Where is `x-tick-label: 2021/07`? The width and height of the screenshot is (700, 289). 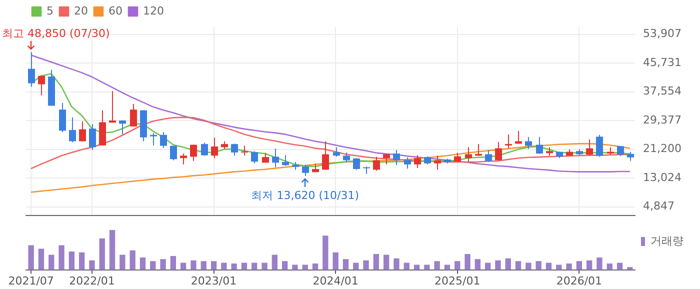
x-tick-label: 2021/07 is located at coordinates (31, 281).